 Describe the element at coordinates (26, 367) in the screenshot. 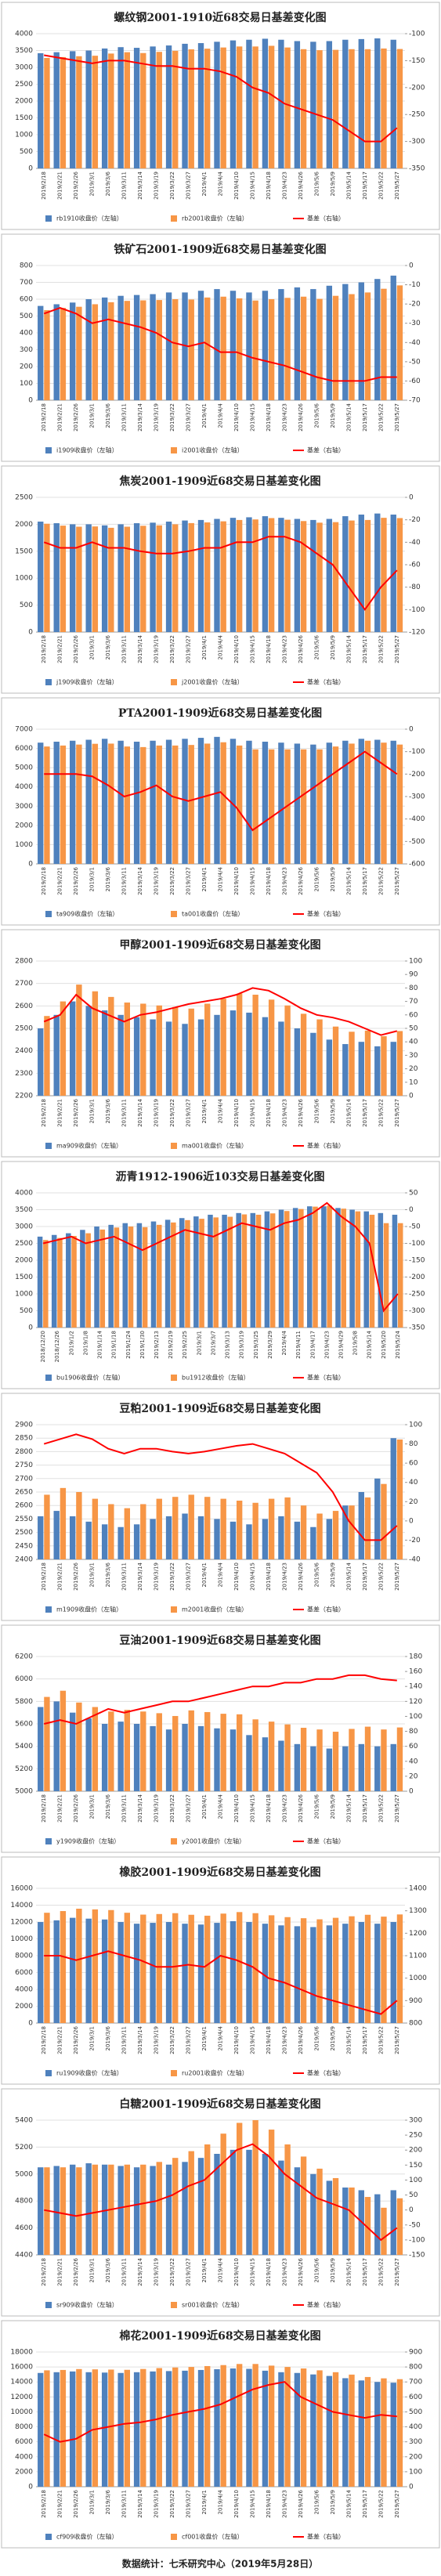

I see `y-tick-label: 200` at that location.